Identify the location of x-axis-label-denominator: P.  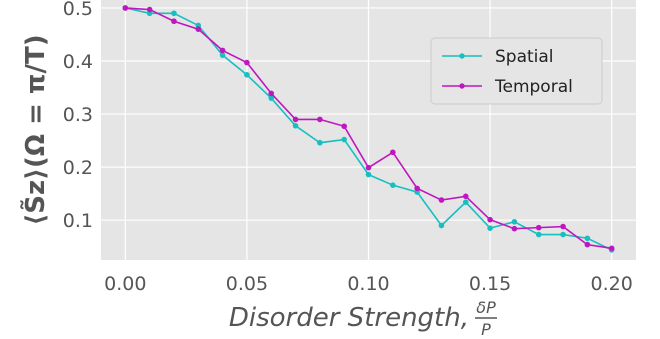
(486, 329).